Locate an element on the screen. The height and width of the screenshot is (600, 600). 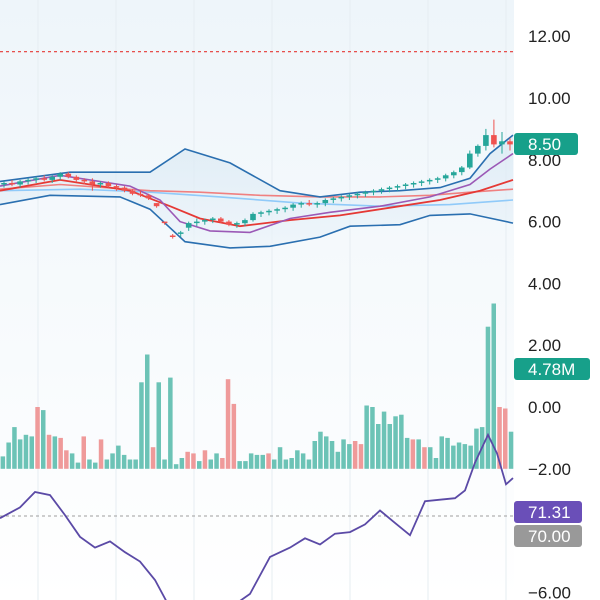
price-badge-bg is located at coordinates (546, 144).